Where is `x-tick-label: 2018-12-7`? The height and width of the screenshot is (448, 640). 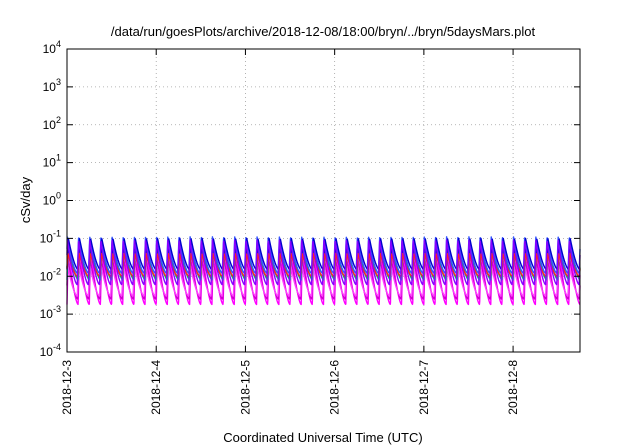 x-tick-label: 2018-12-7 is located at coordinates (424, 387).